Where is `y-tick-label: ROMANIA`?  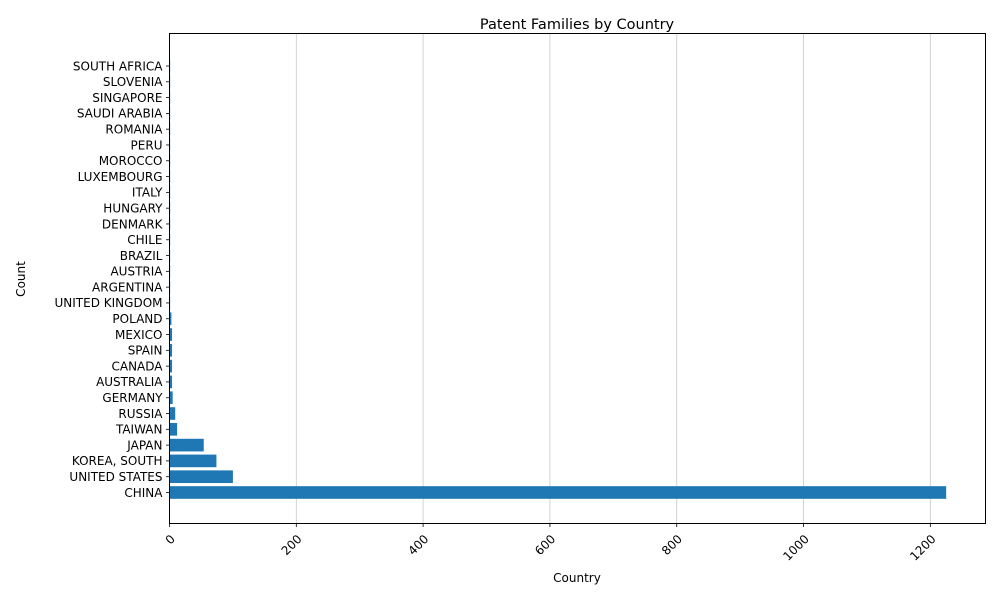
y-tick-label: ROMANIA is located at coordinates (134, 129).